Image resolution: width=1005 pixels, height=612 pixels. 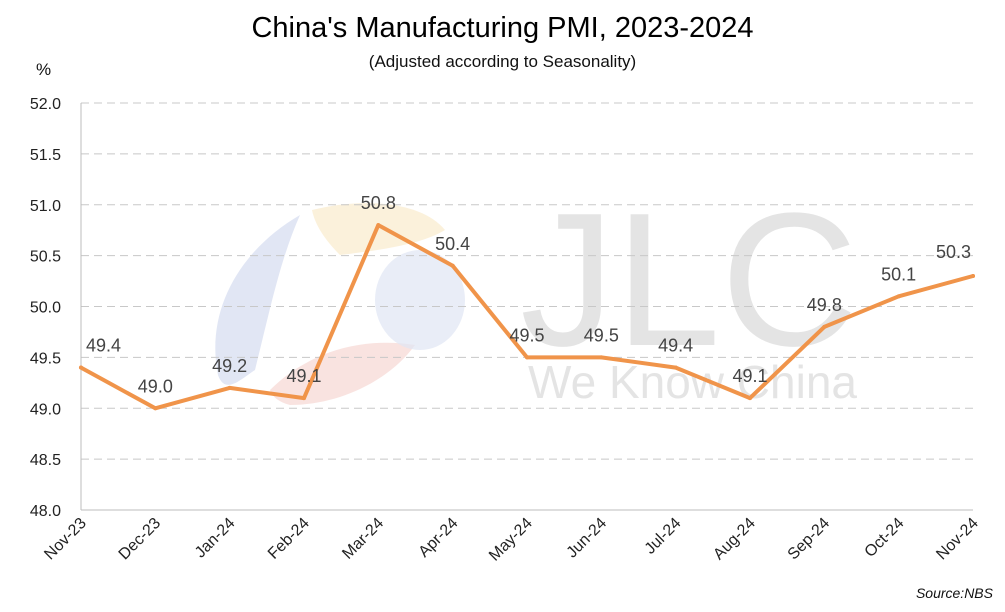 What do you see at coordinates (885, 538) in the screenshot?
I see `x-tick-label: Oct-24` at bounding box center [885, 538].